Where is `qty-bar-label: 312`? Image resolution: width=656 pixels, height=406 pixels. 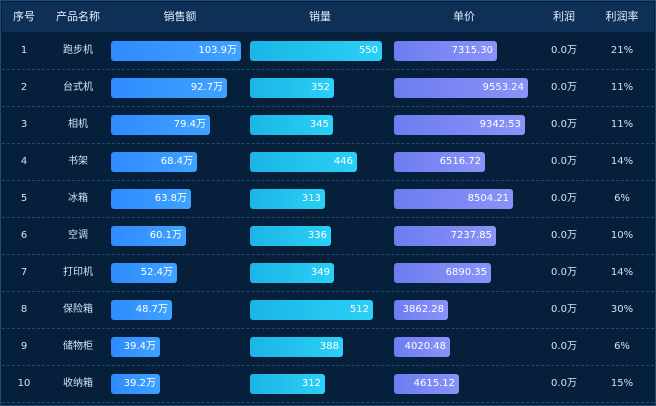
qty-bar-label: 312 is located at coordinates (311, 383).